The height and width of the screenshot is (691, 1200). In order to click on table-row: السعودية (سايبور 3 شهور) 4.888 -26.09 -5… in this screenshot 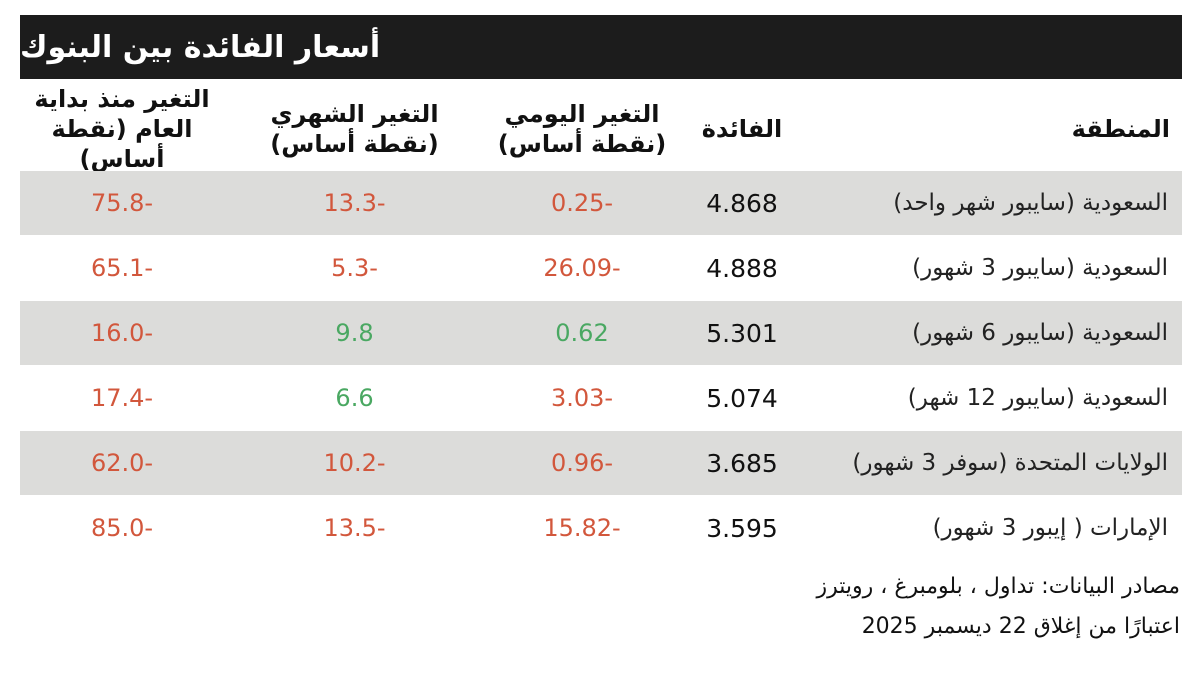, I will do `click(601, 268)`.